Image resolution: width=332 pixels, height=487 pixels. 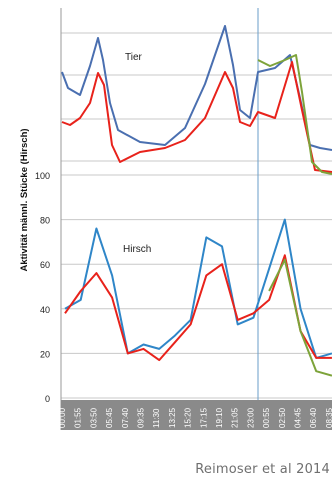 I want to click on x-tick-label: 06:40, so click(x=313, y=417).